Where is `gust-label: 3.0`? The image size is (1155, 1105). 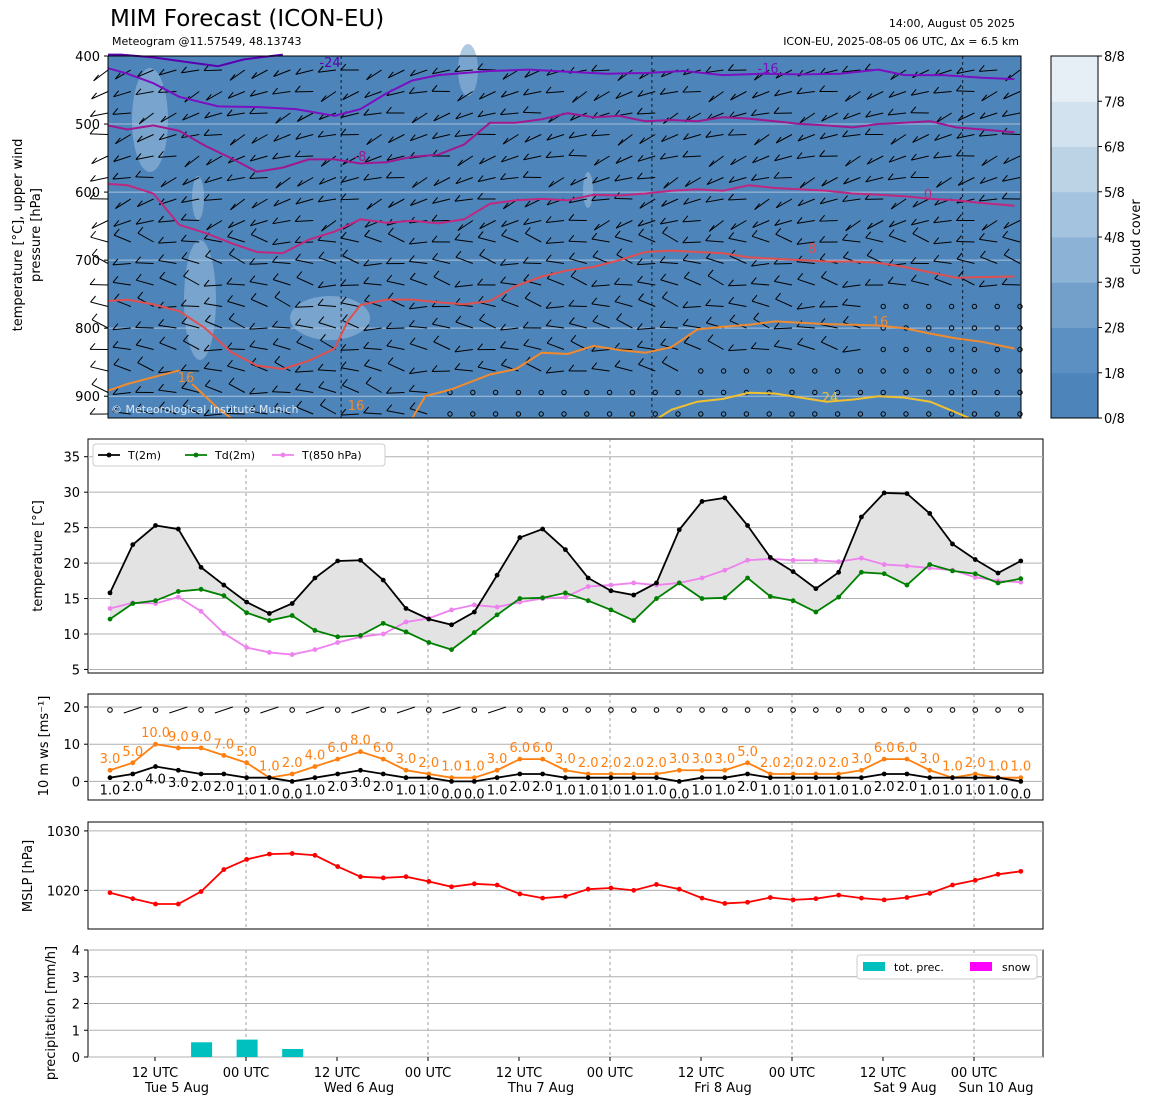 gust-label: 3.0 is located at coordinates (679, 759).